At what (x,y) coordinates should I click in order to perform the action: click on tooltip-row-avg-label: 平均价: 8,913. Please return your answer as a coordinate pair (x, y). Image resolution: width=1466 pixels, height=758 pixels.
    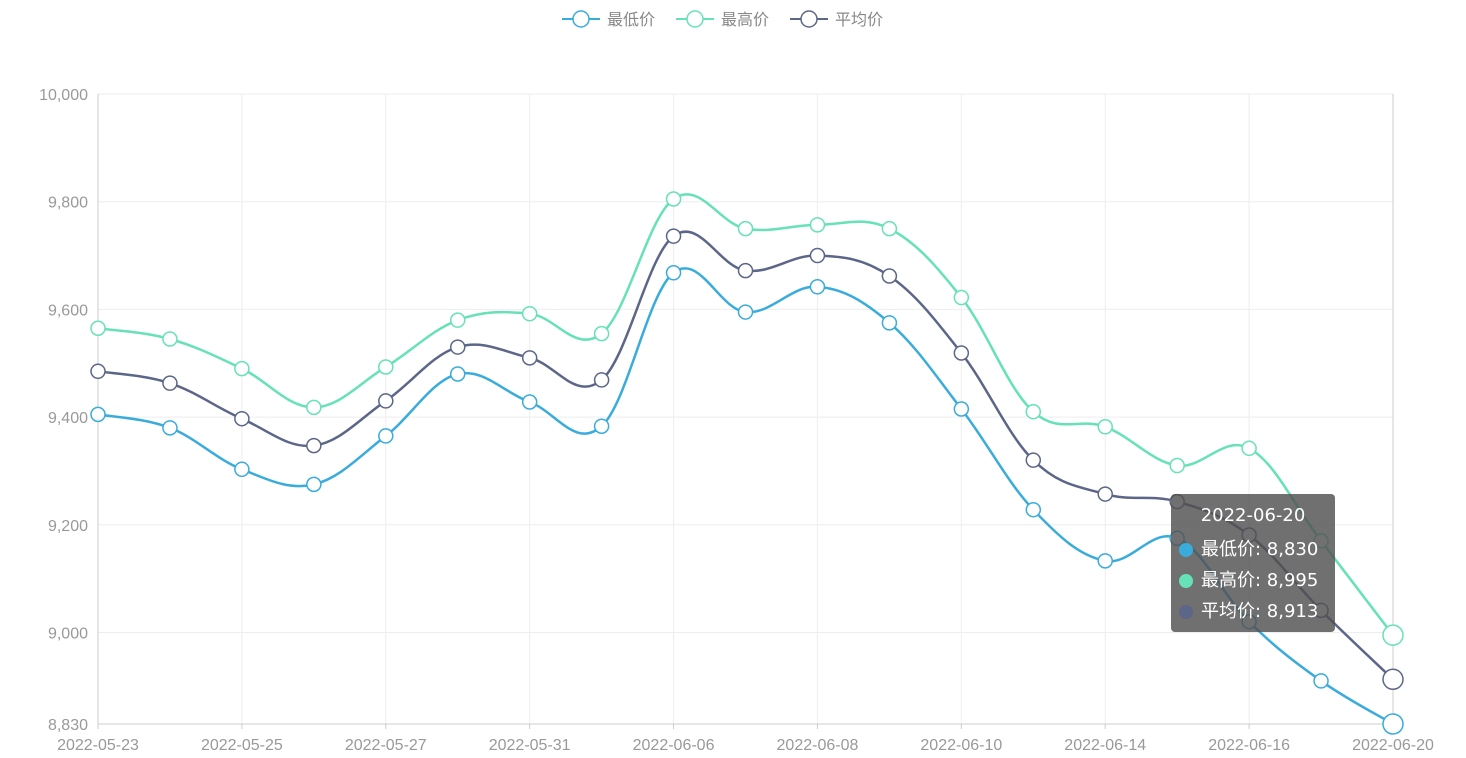
    Looking at the image, I should click on (1260, 611).